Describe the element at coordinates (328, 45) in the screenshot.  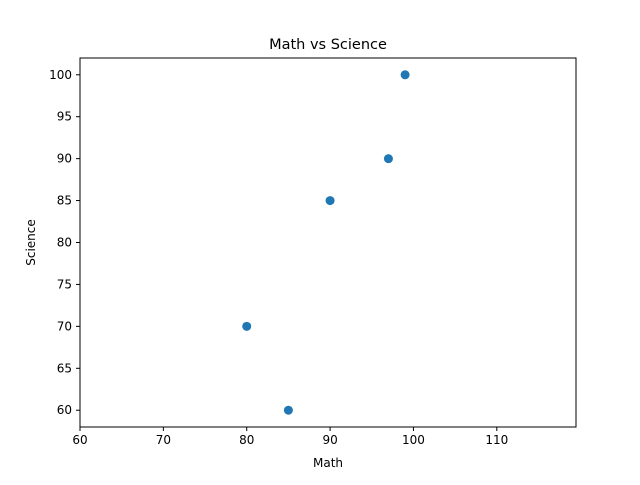
I see `chart-title: Math vs Science` at that location.